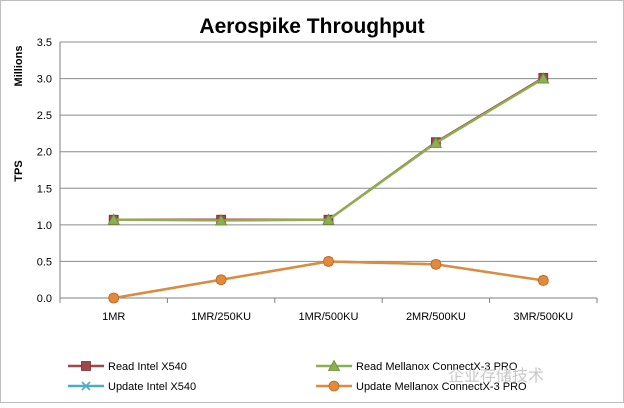 This screenshot has height=408, width=624. What do you see at coordinates (44, 226) in the screenshot?
I see `y-tick-label: 1.0` at bounding box center [44, 226].